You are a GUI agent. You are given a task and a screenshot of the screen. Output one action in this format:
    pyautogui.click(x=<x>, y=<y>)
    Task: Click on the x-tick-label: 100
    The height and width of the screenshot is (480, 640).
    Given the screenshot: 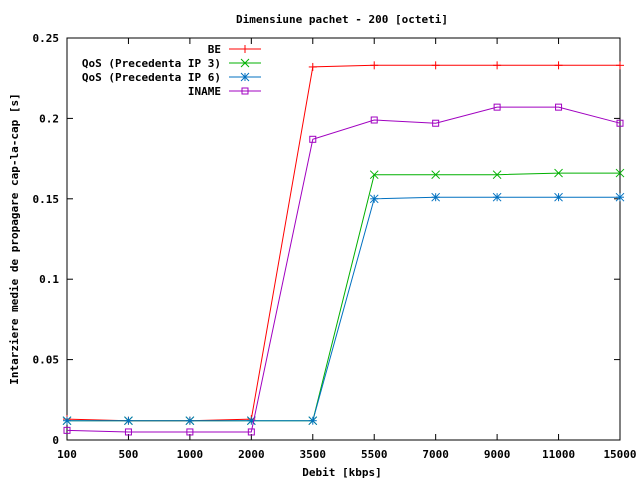 What is the action you would take?
    pyautogui.click(x=67, y=454)
    